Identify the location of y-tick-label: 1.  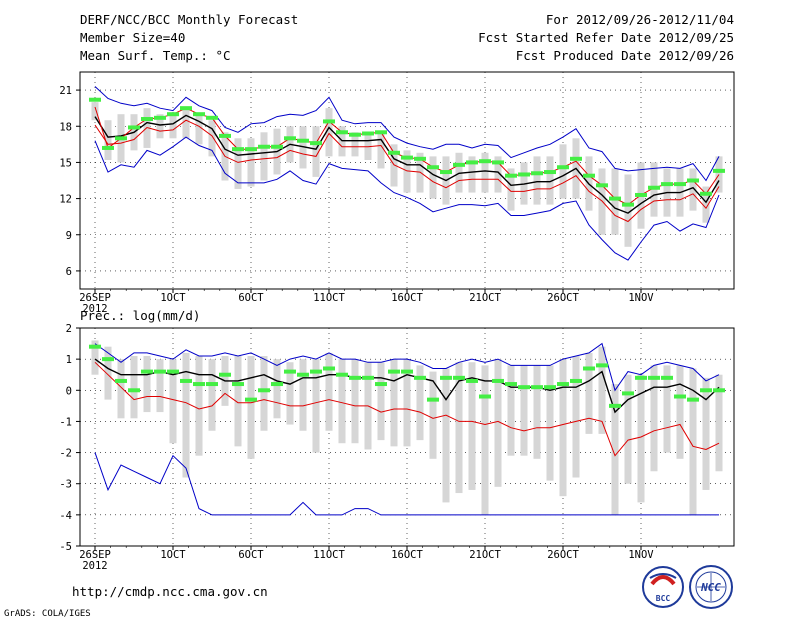
(69, 360).